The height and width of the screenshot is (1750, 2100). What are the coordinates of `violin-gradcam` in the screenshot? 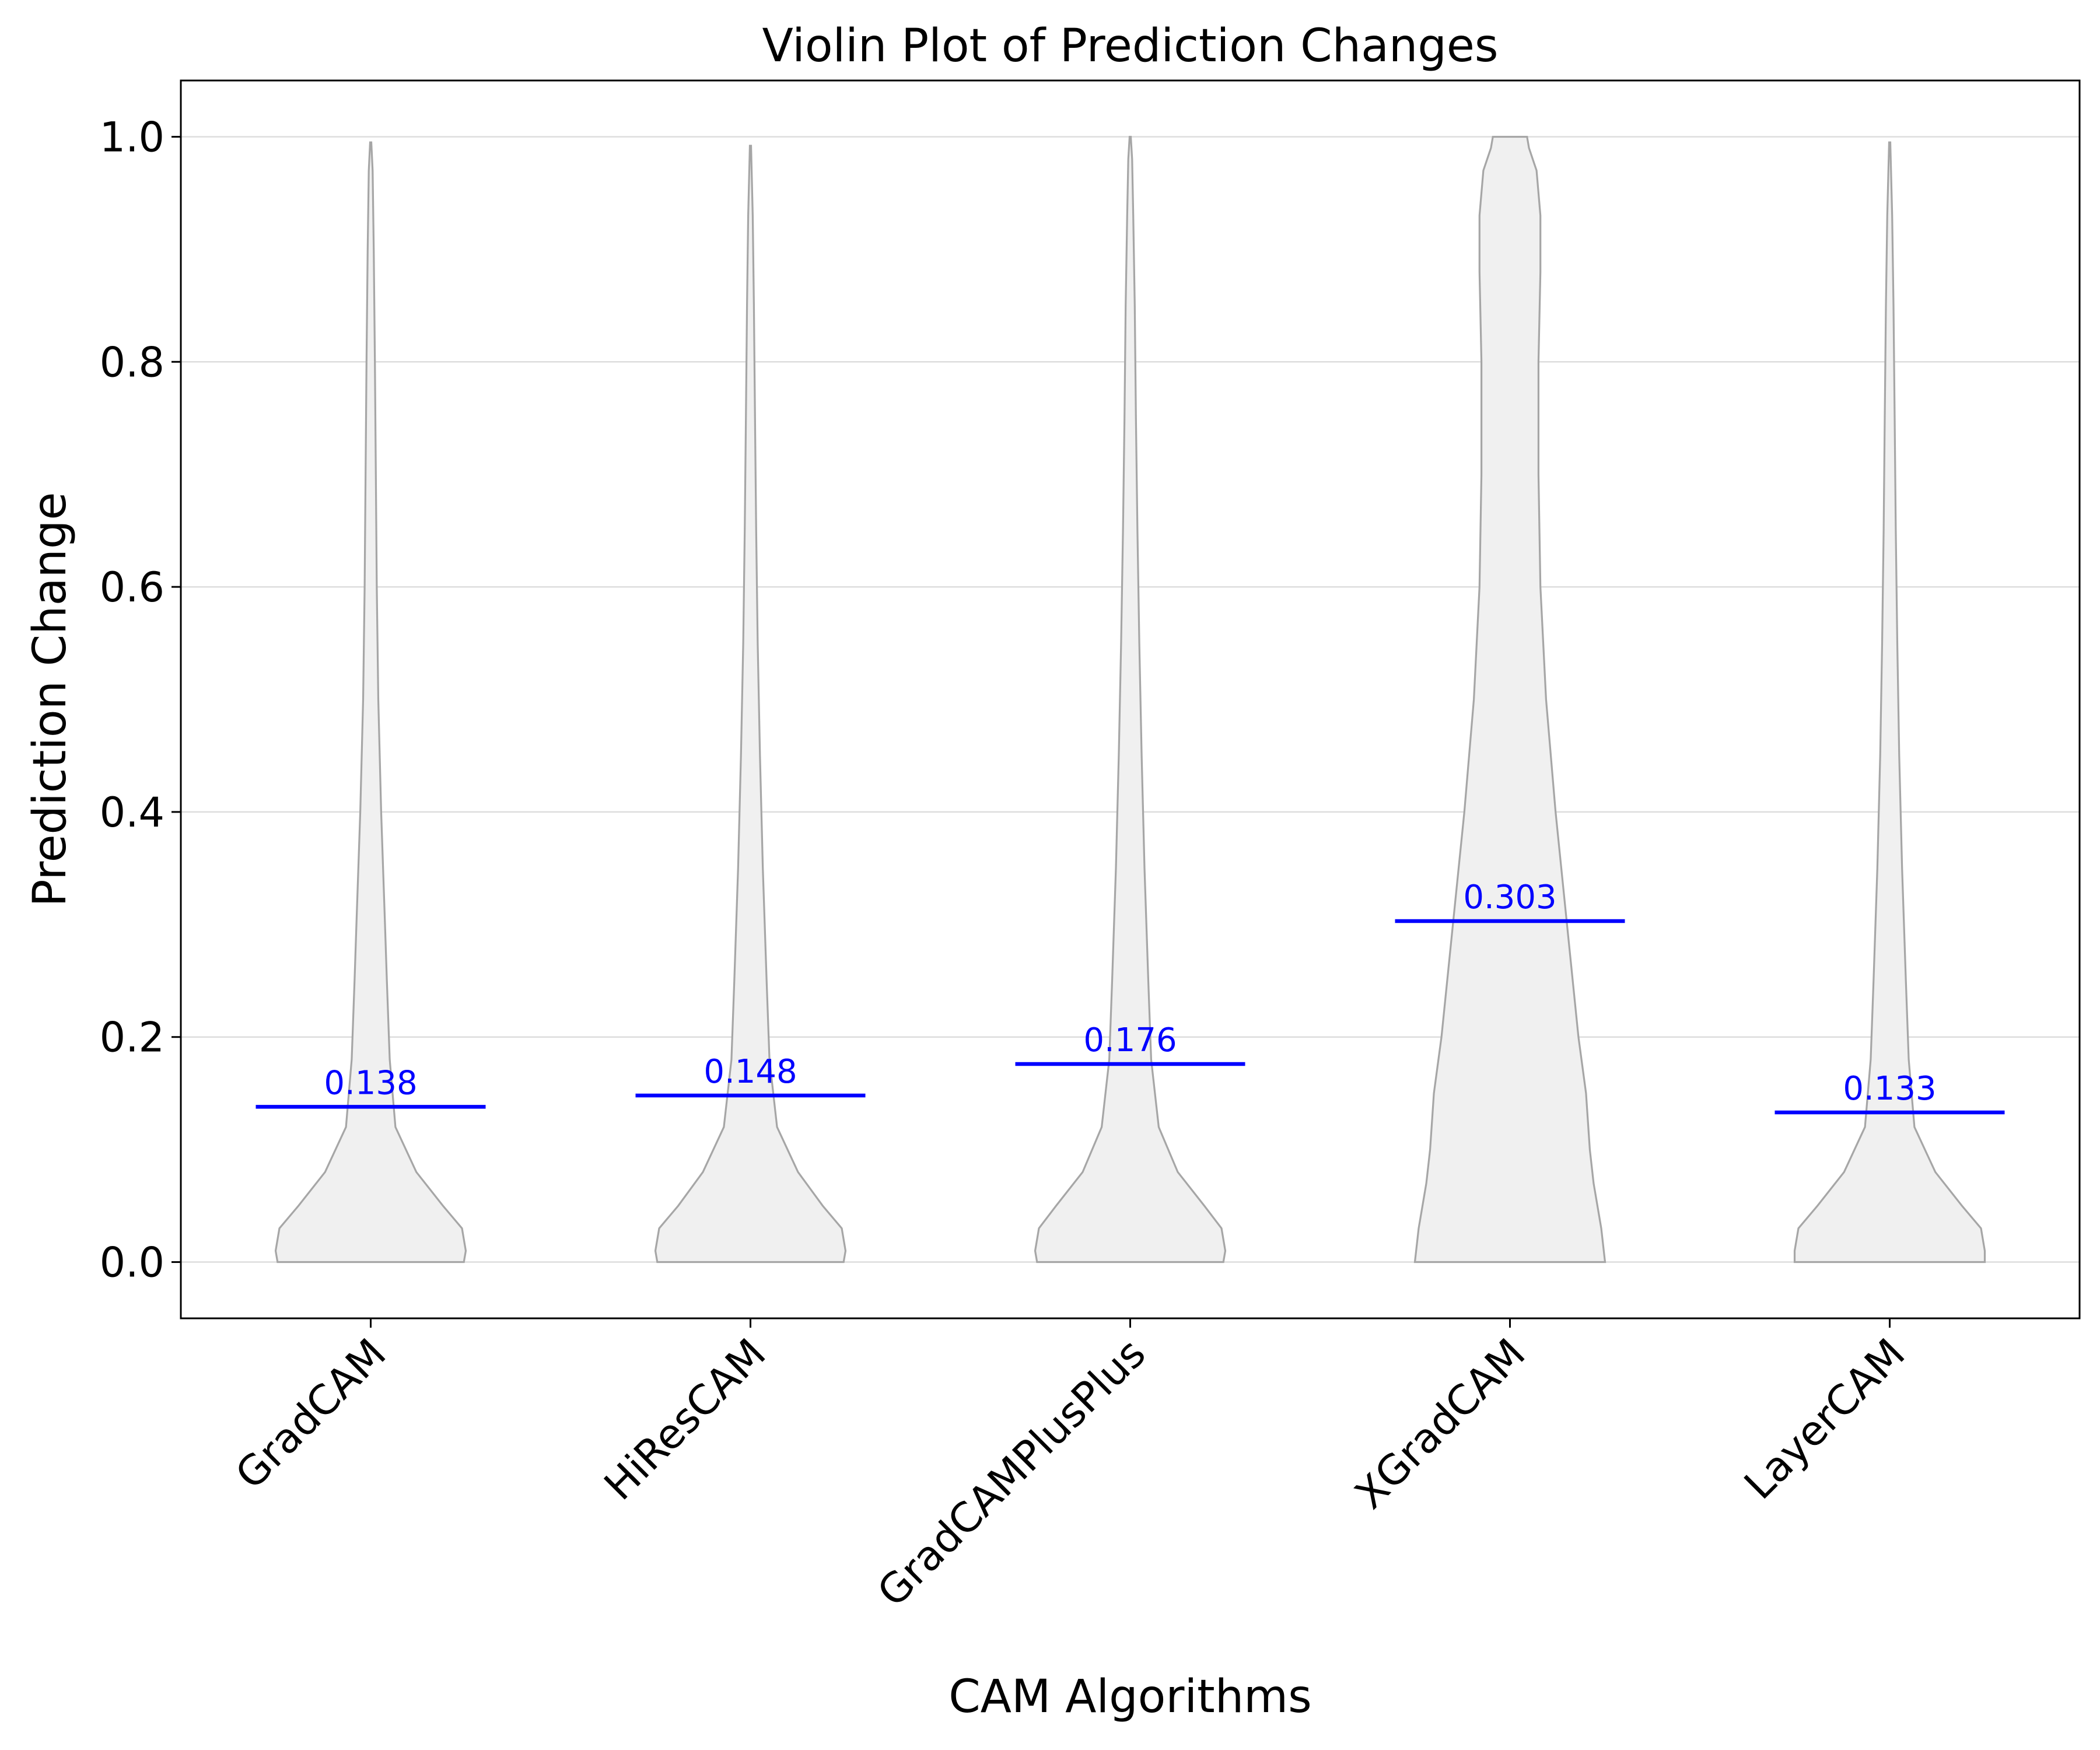 It's located at (370, 702).